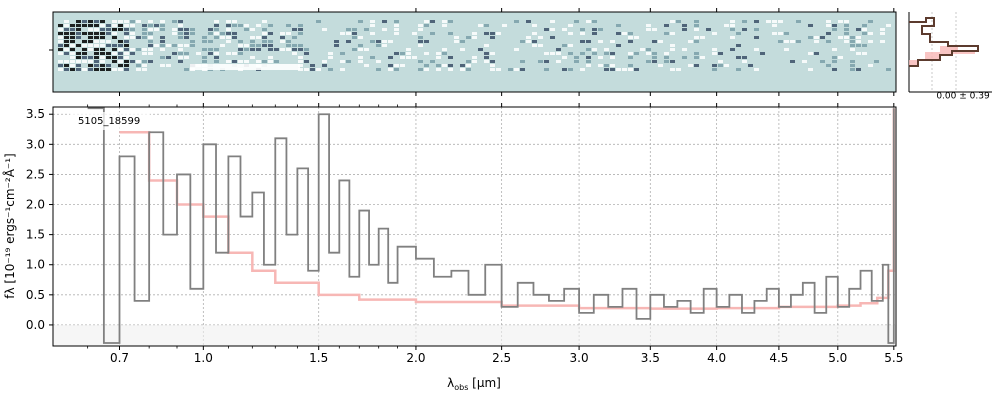 The width and height of the screenshot is (1000, 404). Describe the element at coordinates (778, 358) in the screenshot. I see `x-tick-label: 4.5` at that location.